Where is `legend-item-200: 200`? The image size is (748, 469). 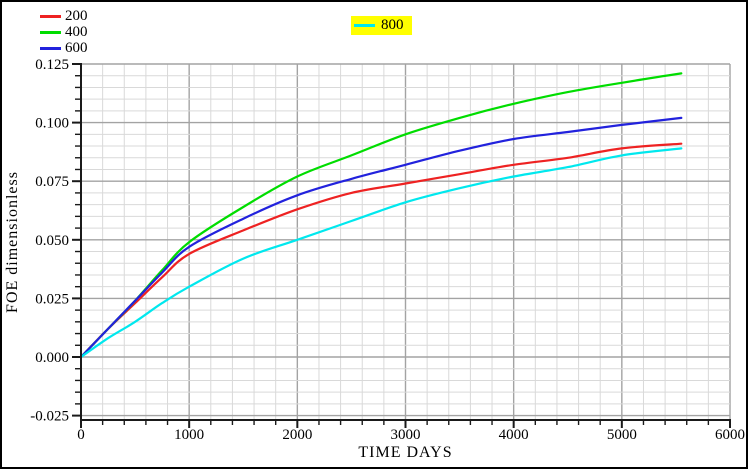 legend-item-200: 200 is located at coordinates (64, 16).